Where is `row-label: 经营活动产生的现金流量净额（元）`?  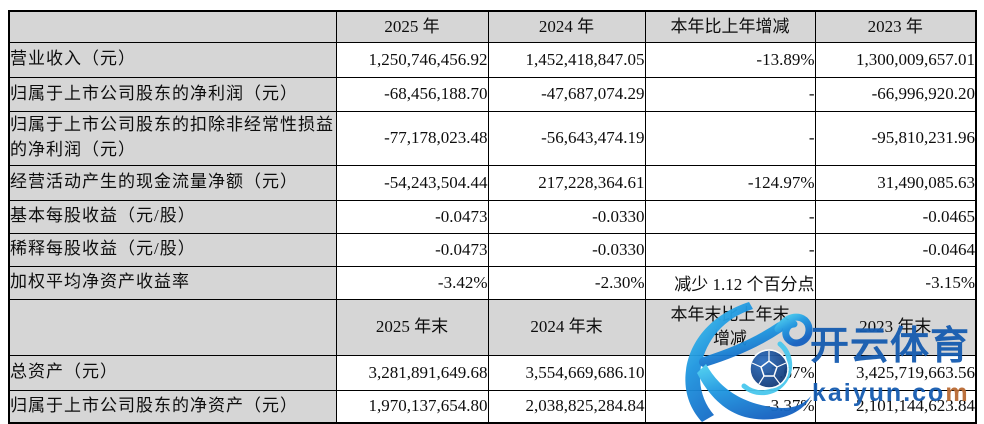
row-label: 经营活动产生的现金流量净额（元） is located at coordinates (172, 182).